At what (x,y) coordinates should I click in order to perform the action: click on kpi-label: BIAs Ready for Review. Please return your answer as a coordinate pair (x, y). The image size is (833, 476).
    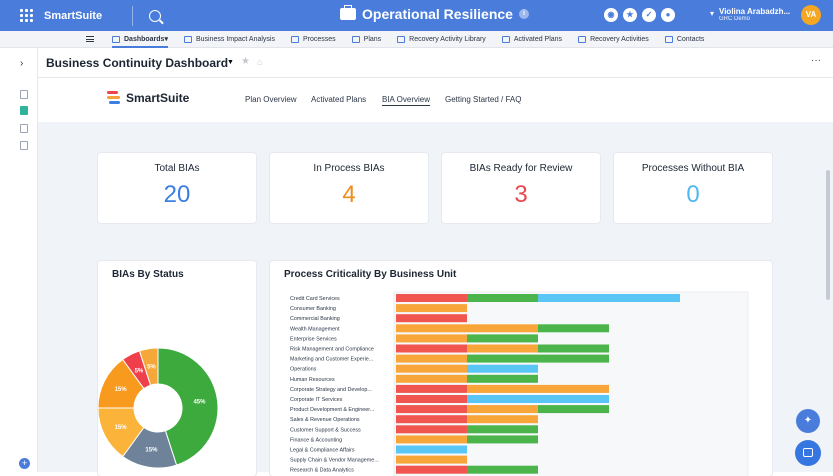
    Looking at the image, I should click on (521, 168).